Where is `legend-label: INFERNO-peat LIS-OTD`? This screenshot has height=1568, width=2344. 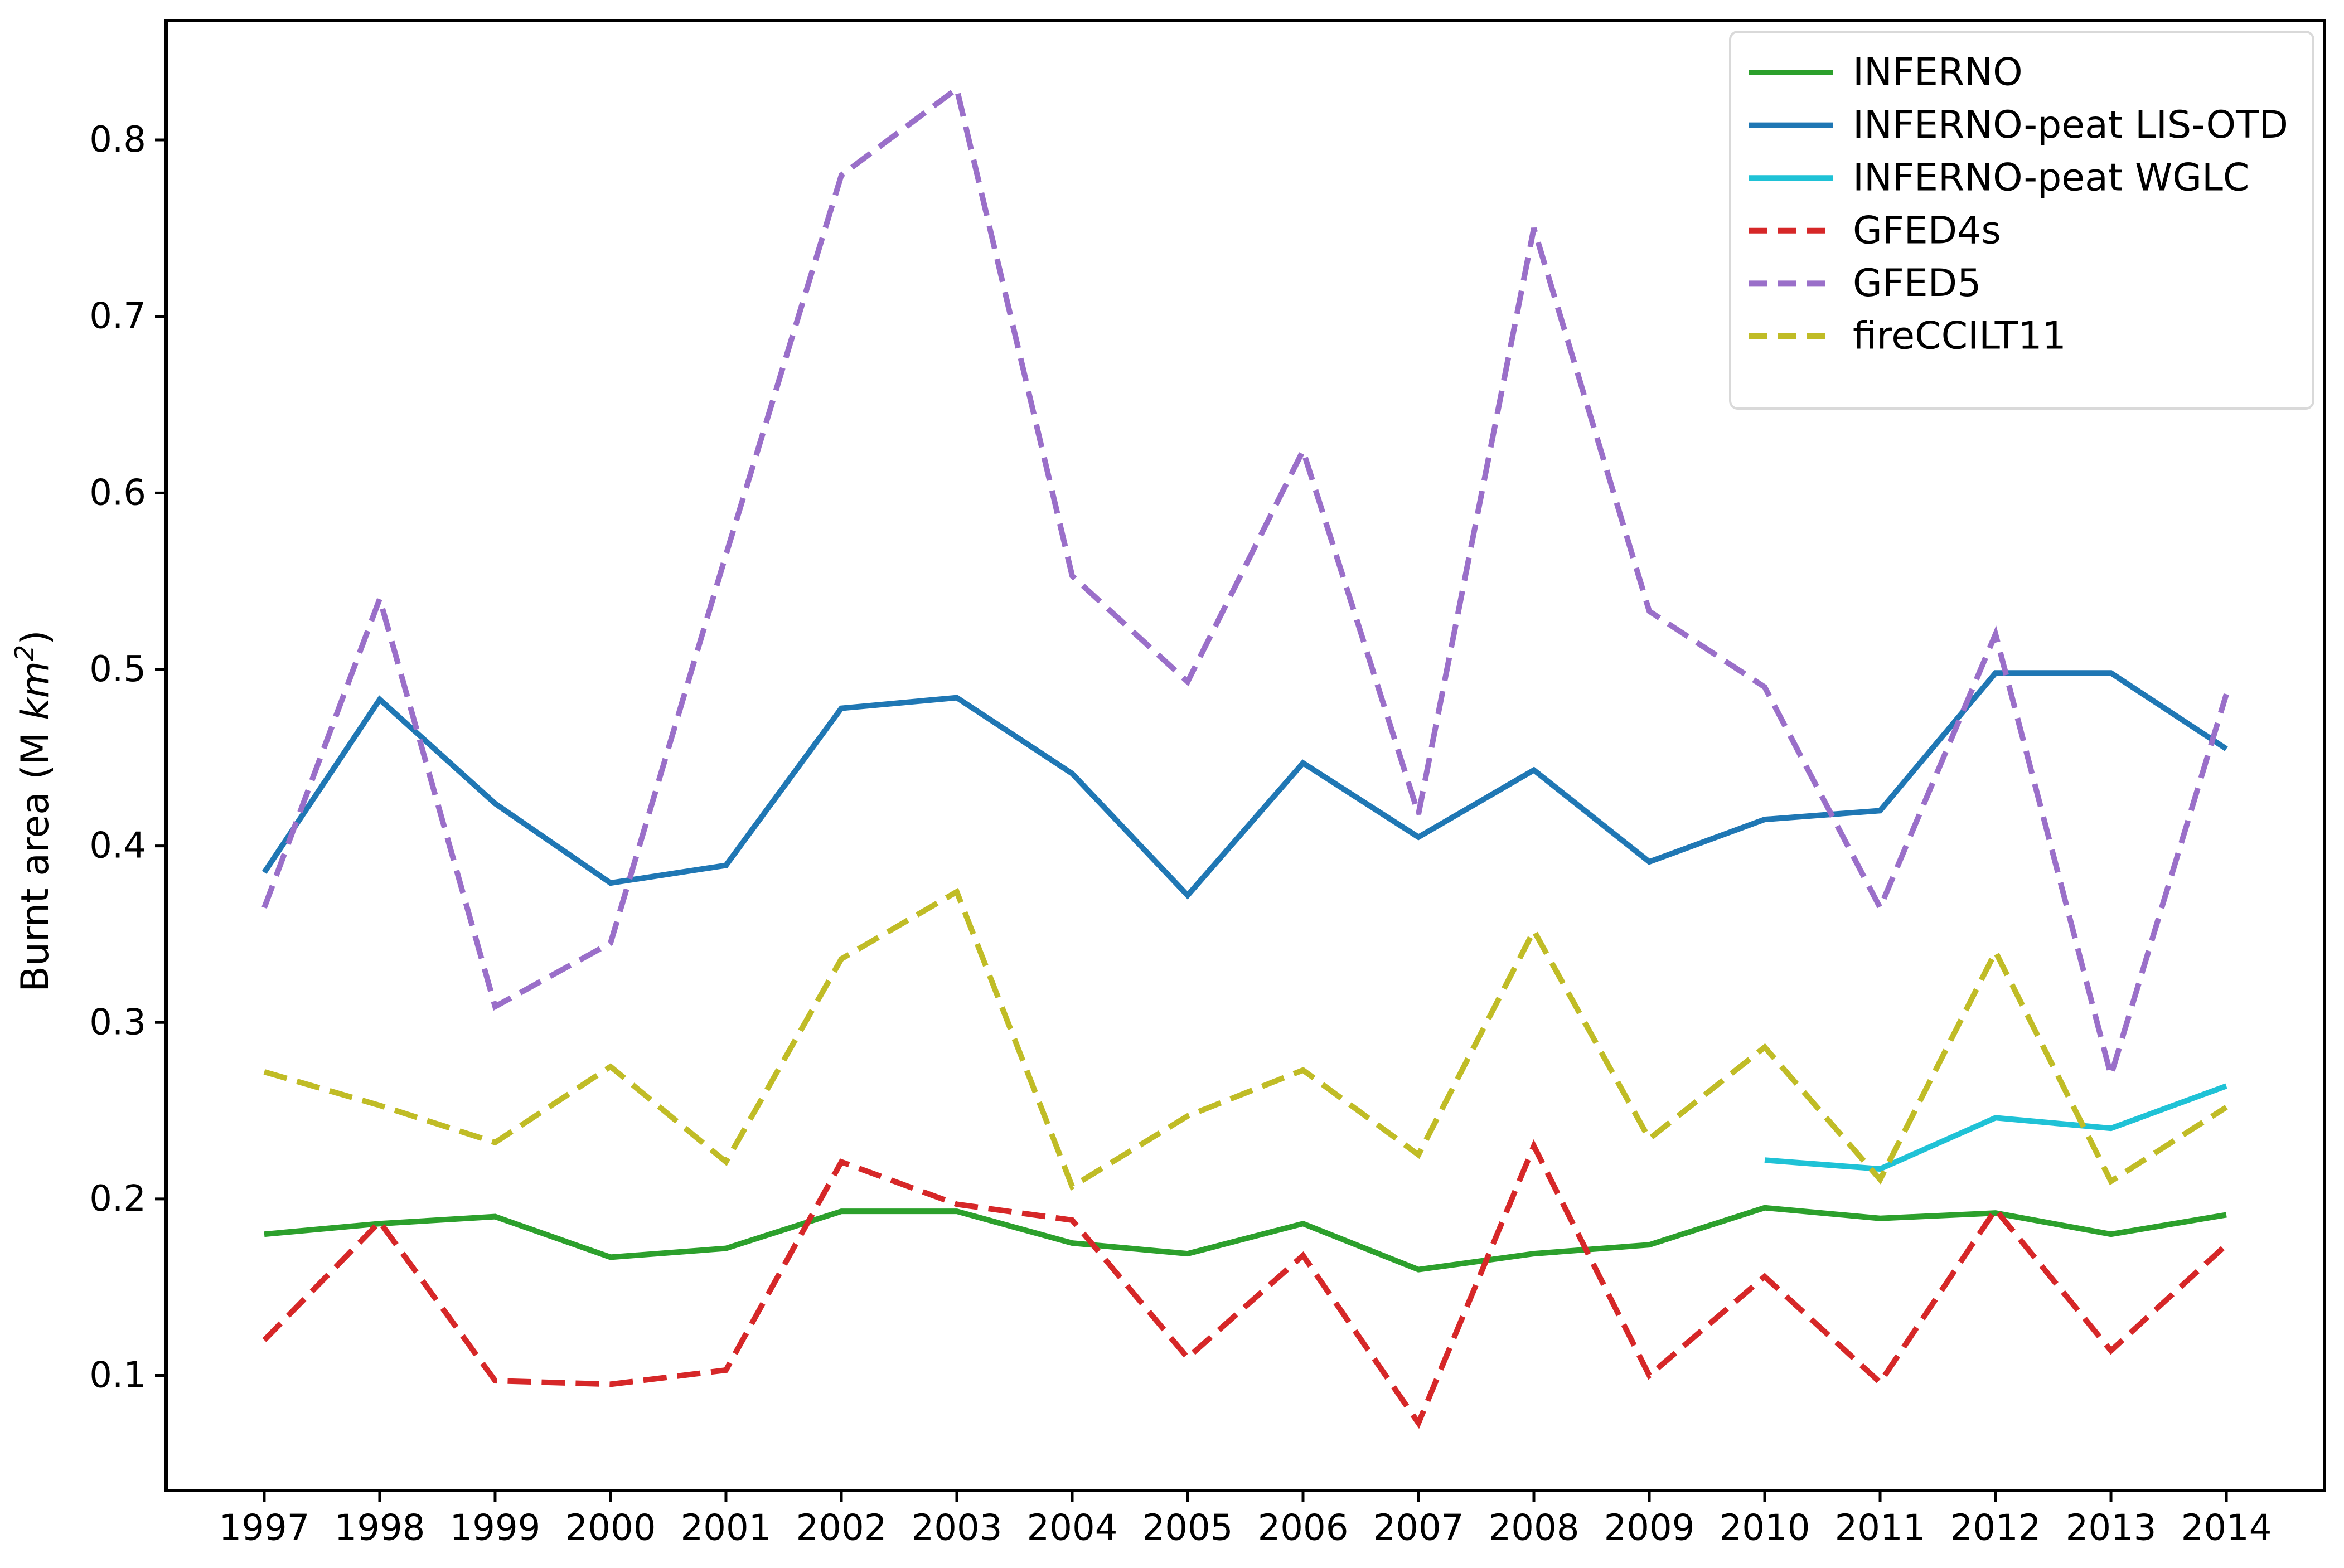
legend-label: INFERNO-peat LIS-OTD is located at coordinates (2070, 125).